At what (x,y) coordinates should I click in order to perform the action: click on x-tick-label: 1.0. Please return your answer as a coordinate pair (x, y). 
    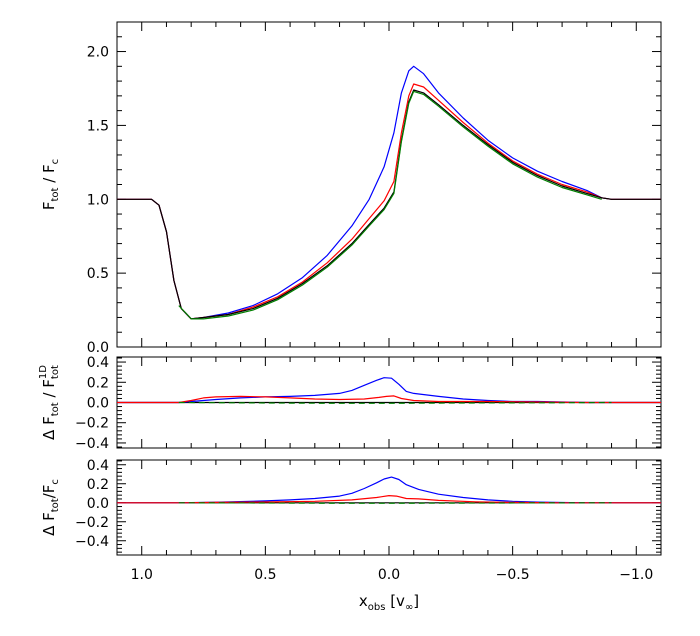
    Looking at the image, I should click on (142, 575).